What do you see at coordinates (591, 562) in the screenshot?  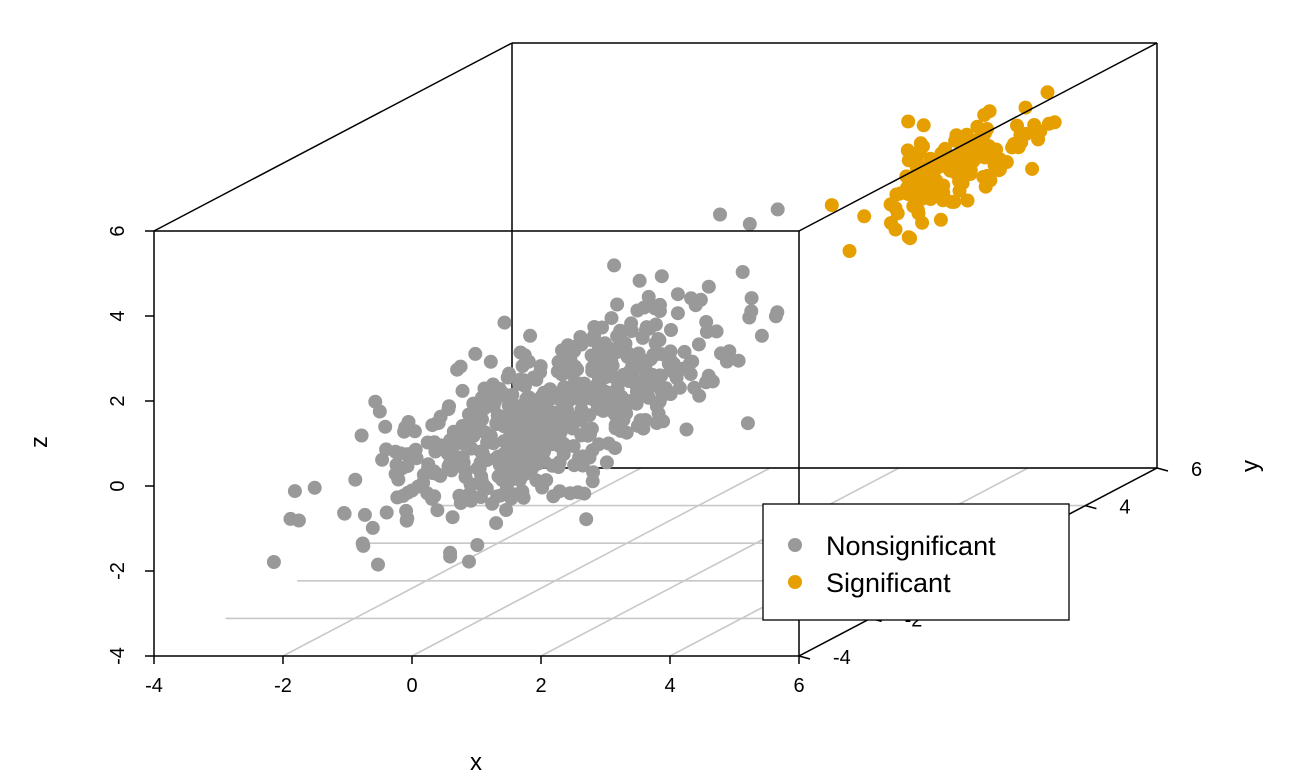 I see `grid-line-x` at bounding box center [591, 562].